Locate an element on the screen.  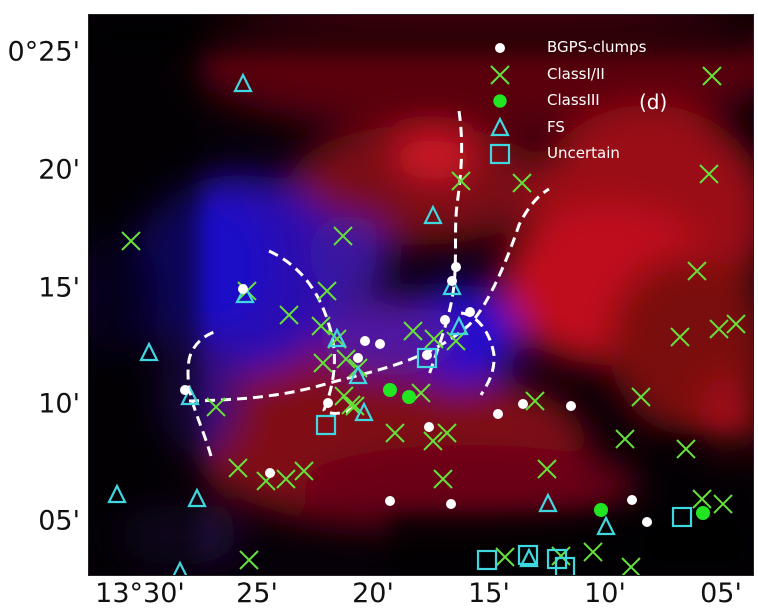
legend-label: ClassIII is located at coordinates (573, 100).